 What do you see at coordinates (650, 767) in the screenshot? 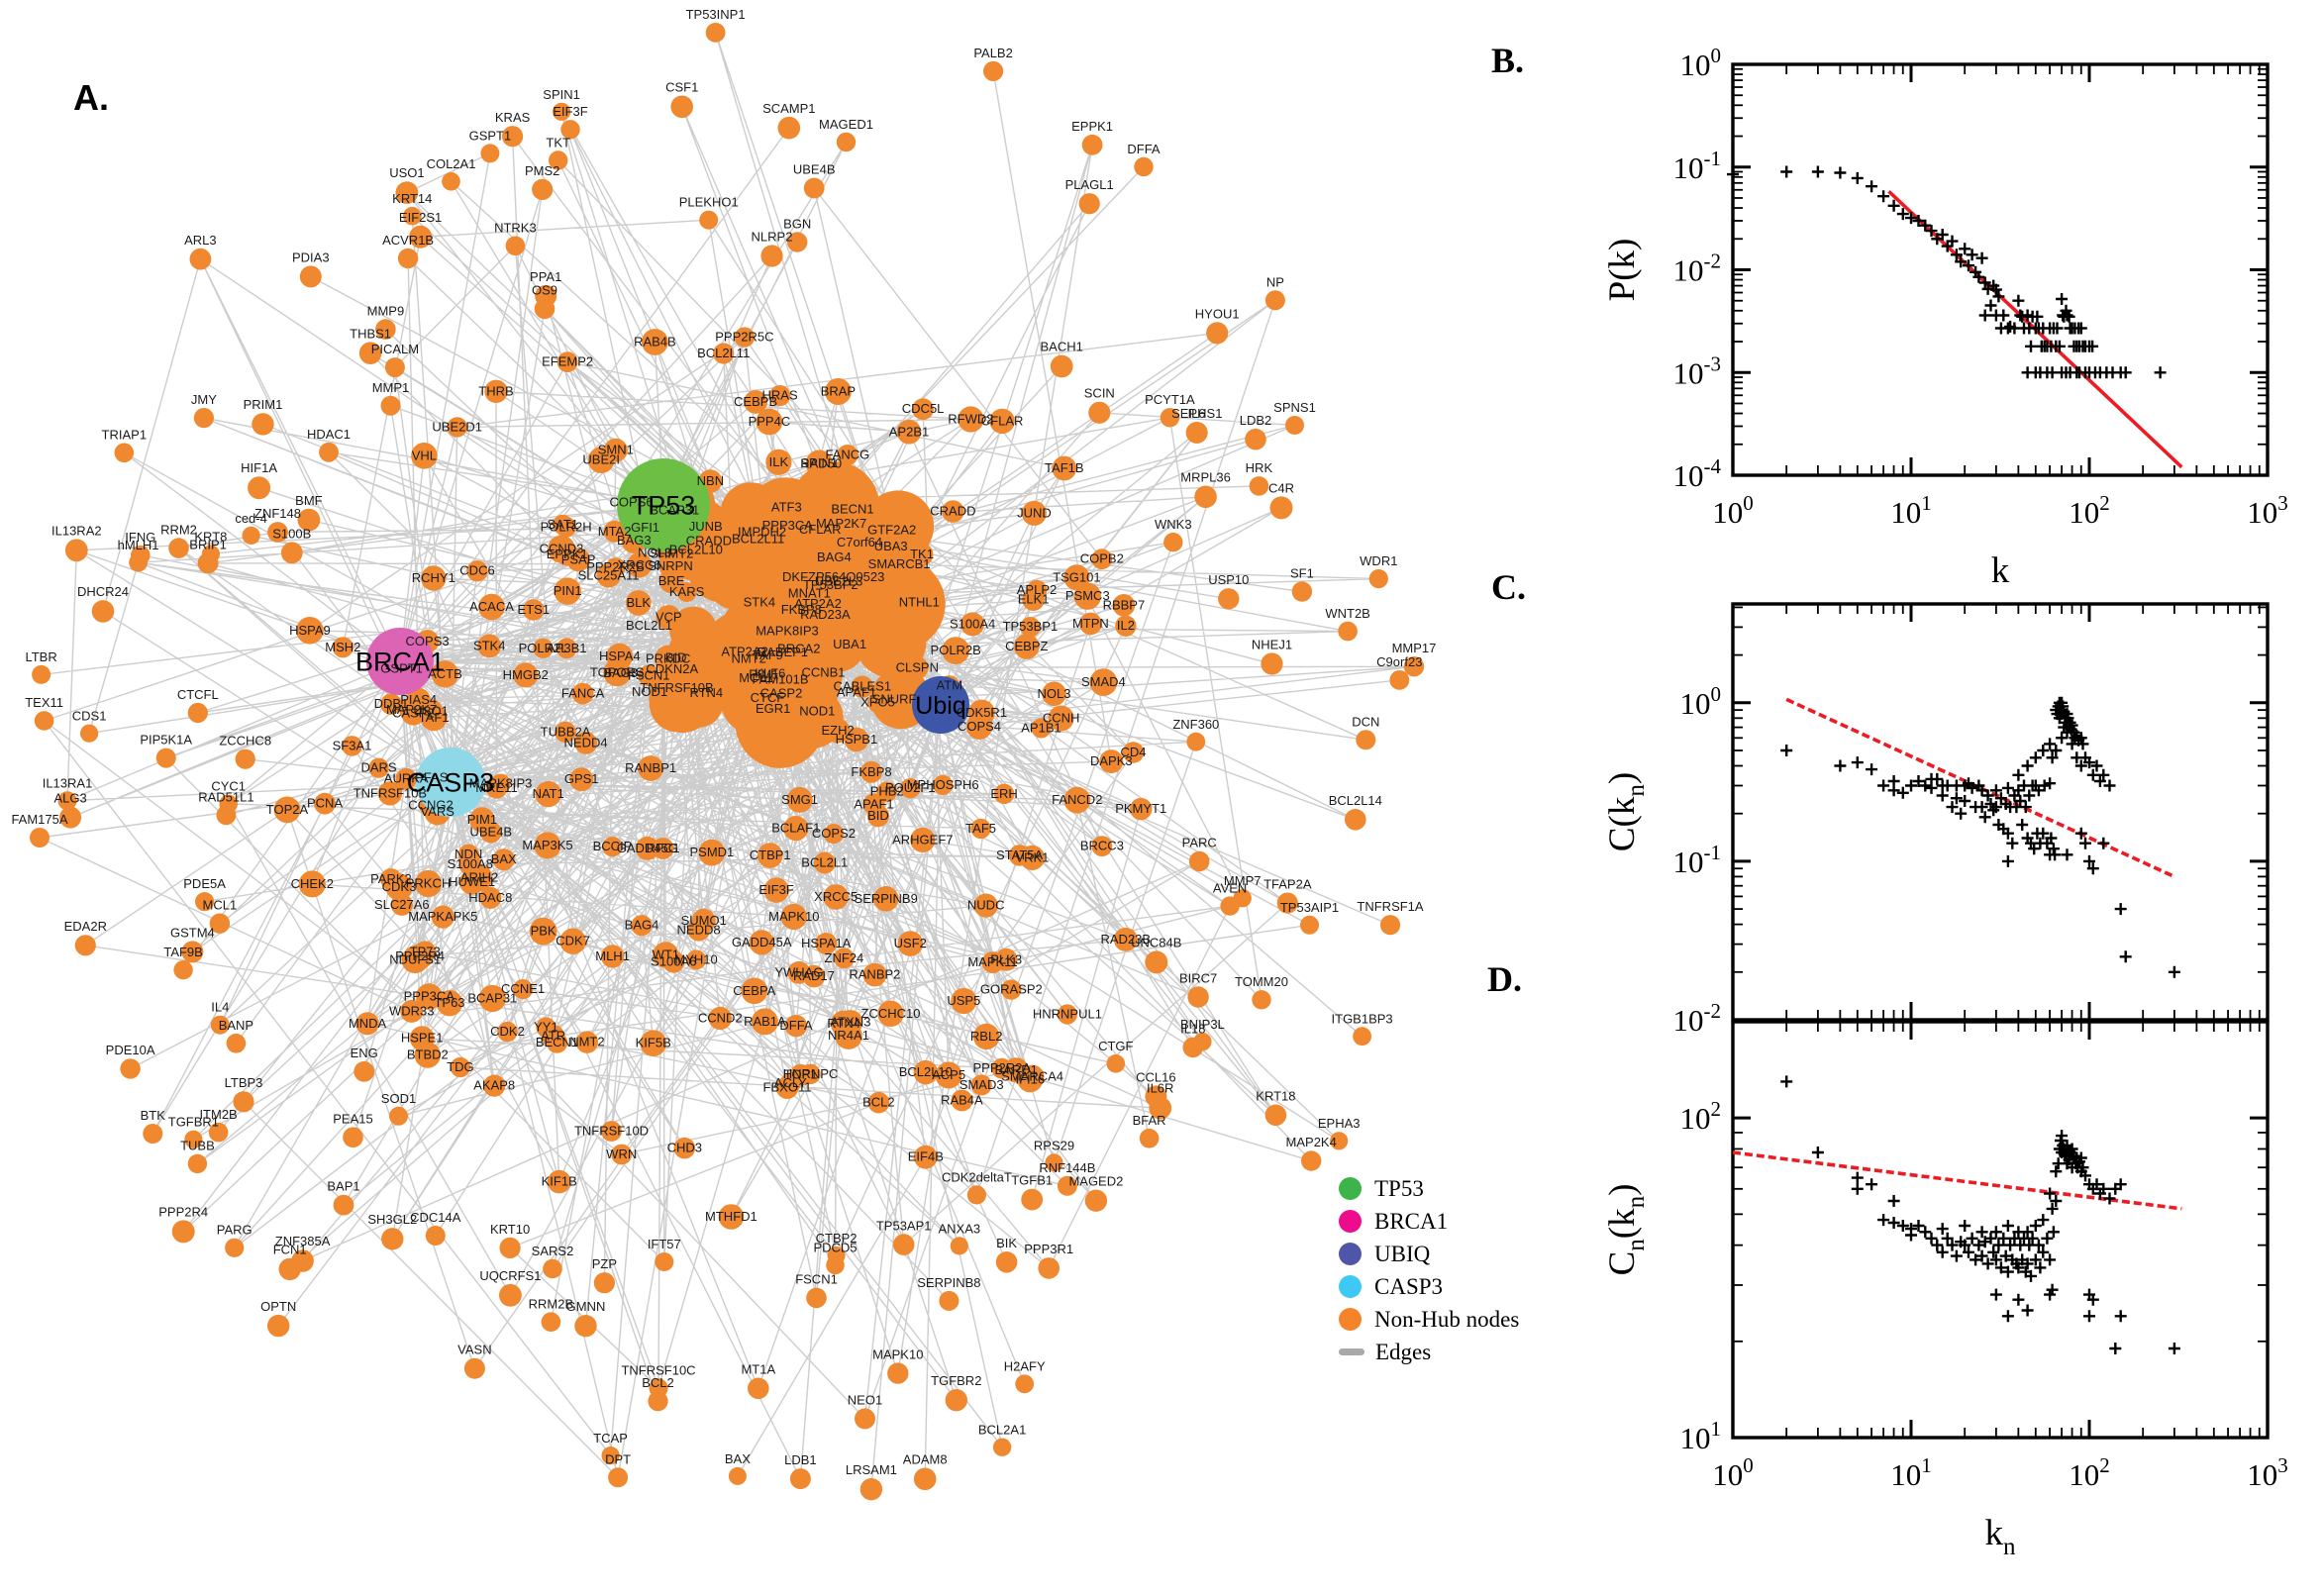
I see `svg-text: RANBP1` at bounding box center [650, 767].